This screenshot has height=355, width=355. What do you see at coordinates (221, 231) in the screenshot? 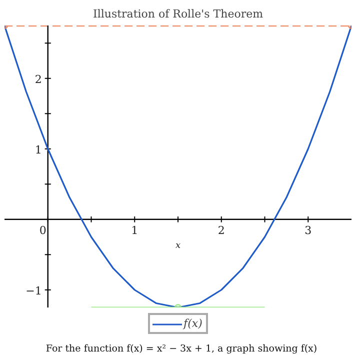
I see `x-tick-label: 2` at bounding box center [221, 231].